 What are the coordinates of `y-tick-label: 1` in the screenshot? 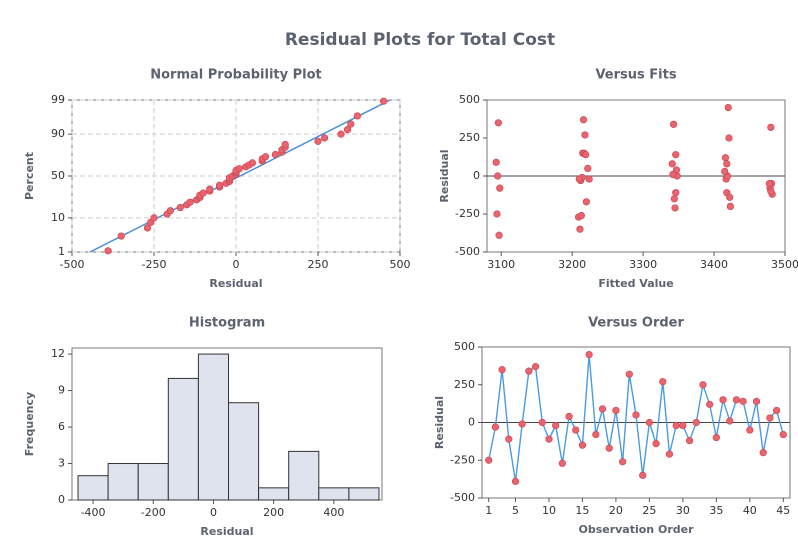 It's located at (61, 251).